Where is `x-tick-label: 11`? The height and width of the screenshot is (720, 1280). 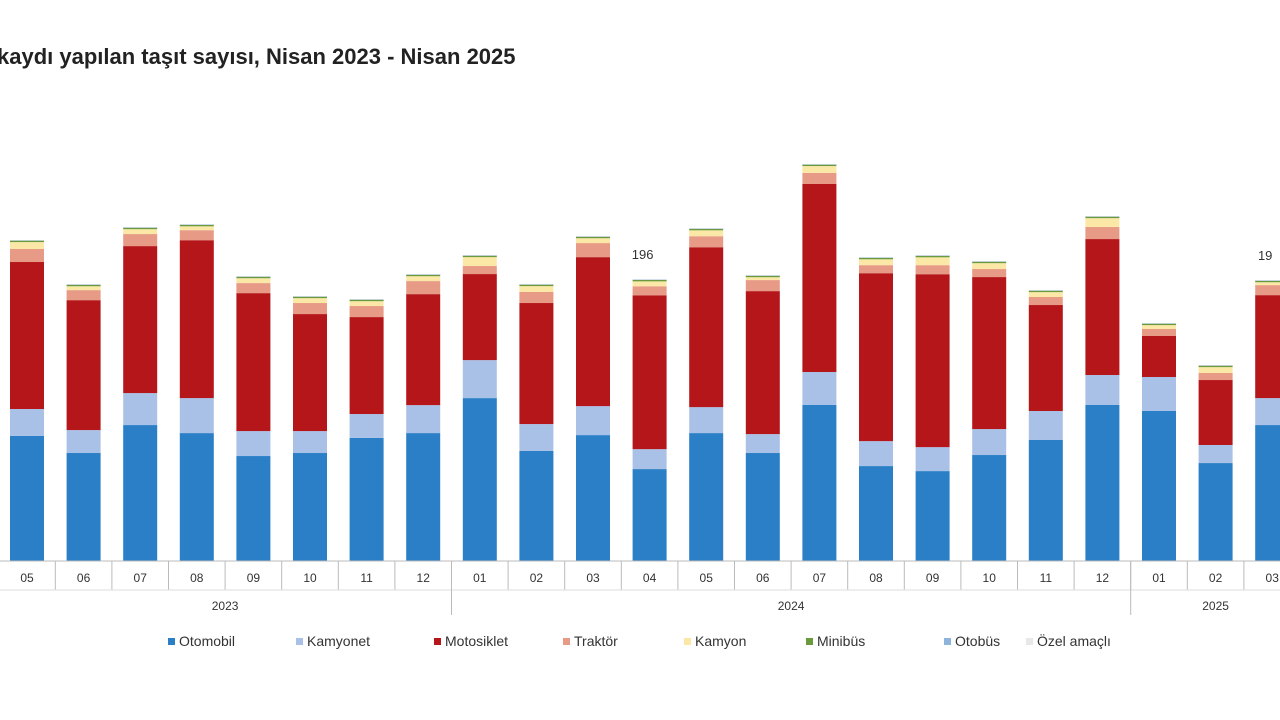
x-tick-label: 11 is located at coordinates (366, 578).